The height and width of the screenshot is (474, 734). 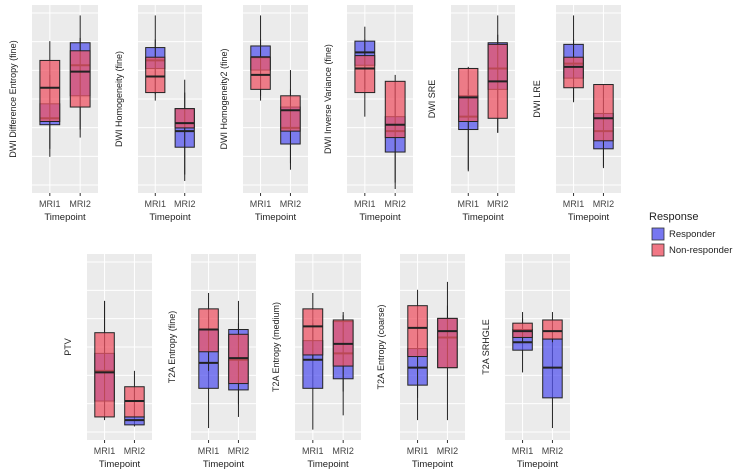 I want to click on y-axis-label: T2A Entropy (medium), so click(x=276, y=347).